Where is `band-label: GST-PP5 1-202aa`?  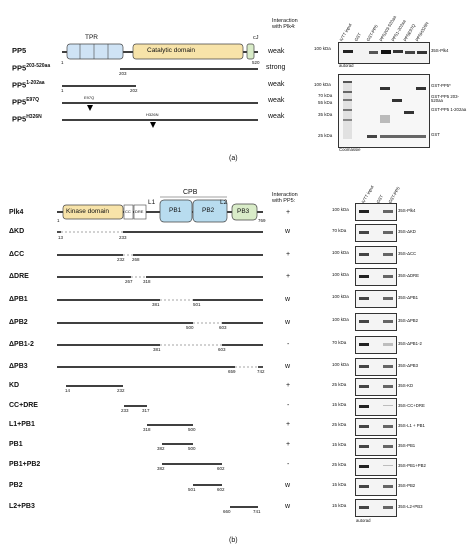
band-label: GST-PP5 1-202aa is located at coordinates (449, 109).